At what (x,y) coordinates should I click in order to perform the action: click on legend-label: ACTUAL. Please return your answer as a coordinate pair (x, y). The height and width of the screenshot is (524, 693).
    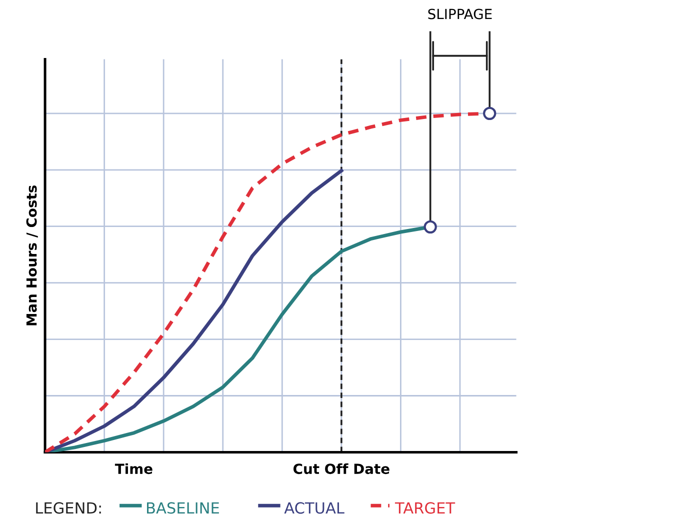
    Looking at the image, I should click on (314, 508).